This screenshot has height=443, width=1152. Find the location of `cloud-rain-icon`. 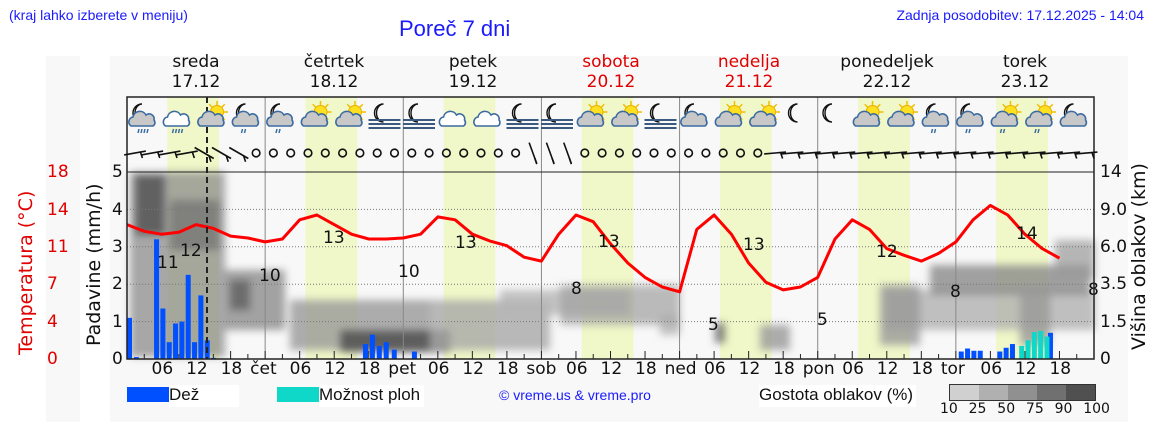

cloud-rain-icon is located at coordinates (176, 122).